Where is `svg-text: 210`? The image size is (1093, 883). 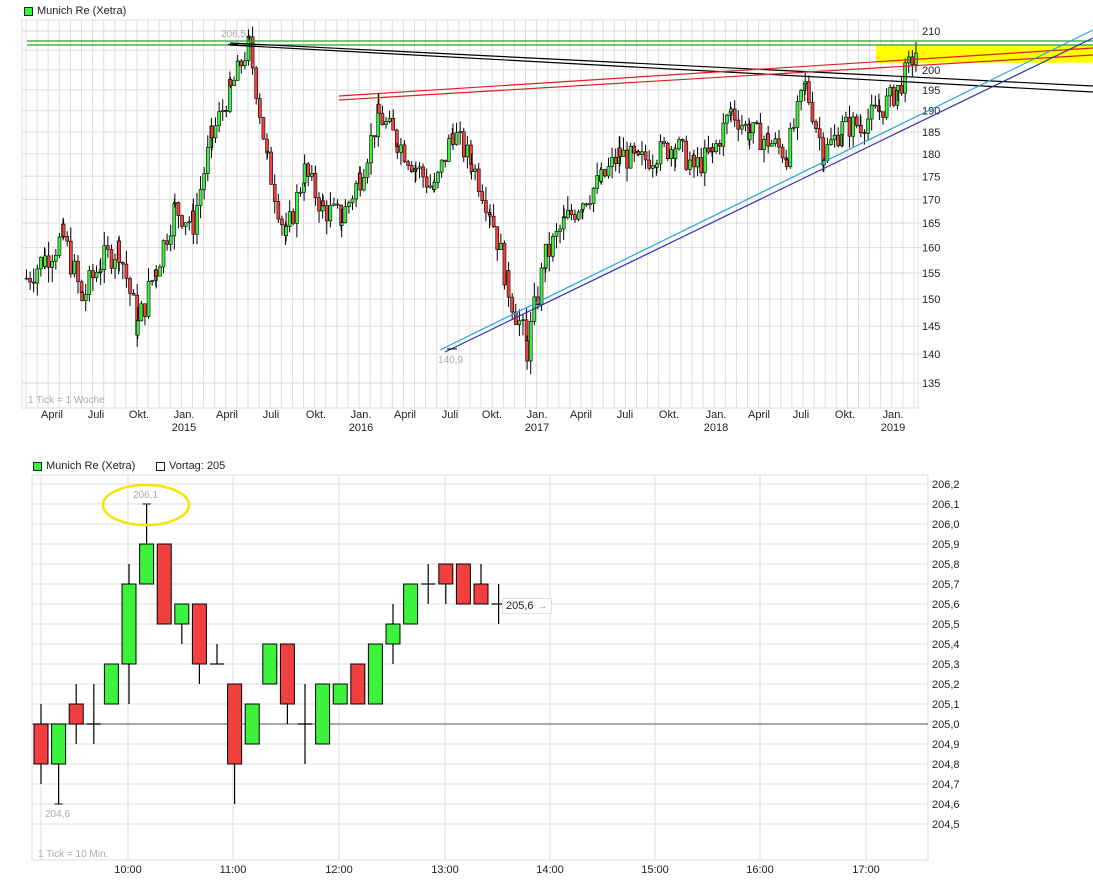
svg-text: 210 is located at coordinates (931, 32).